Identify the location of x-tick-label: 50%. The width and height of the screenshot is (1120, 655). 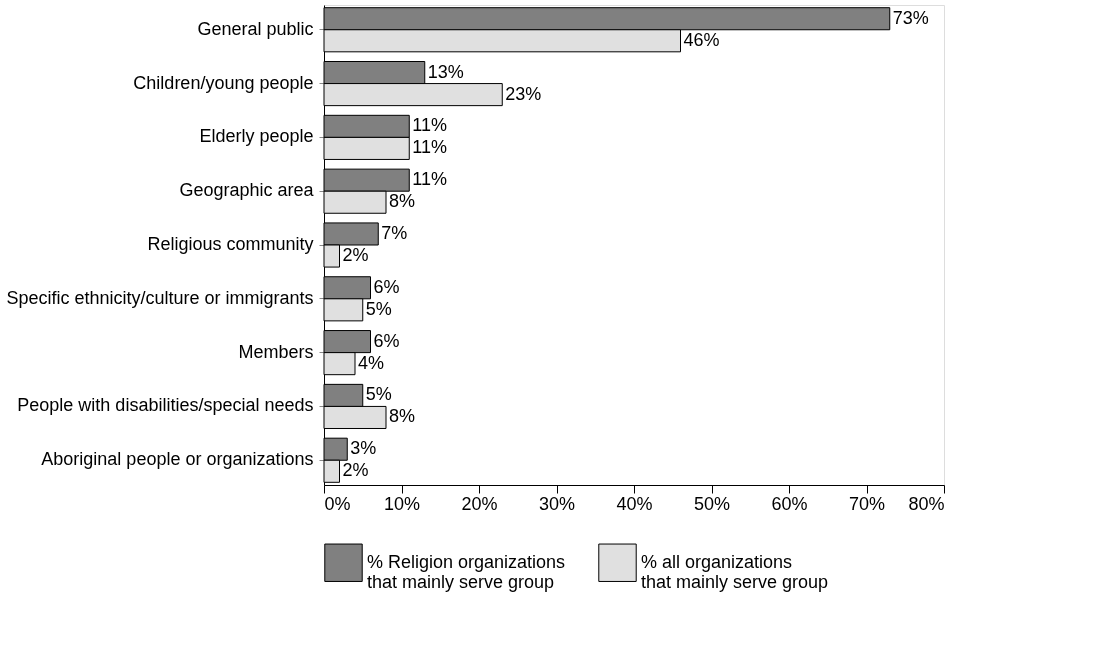
(712, 503).